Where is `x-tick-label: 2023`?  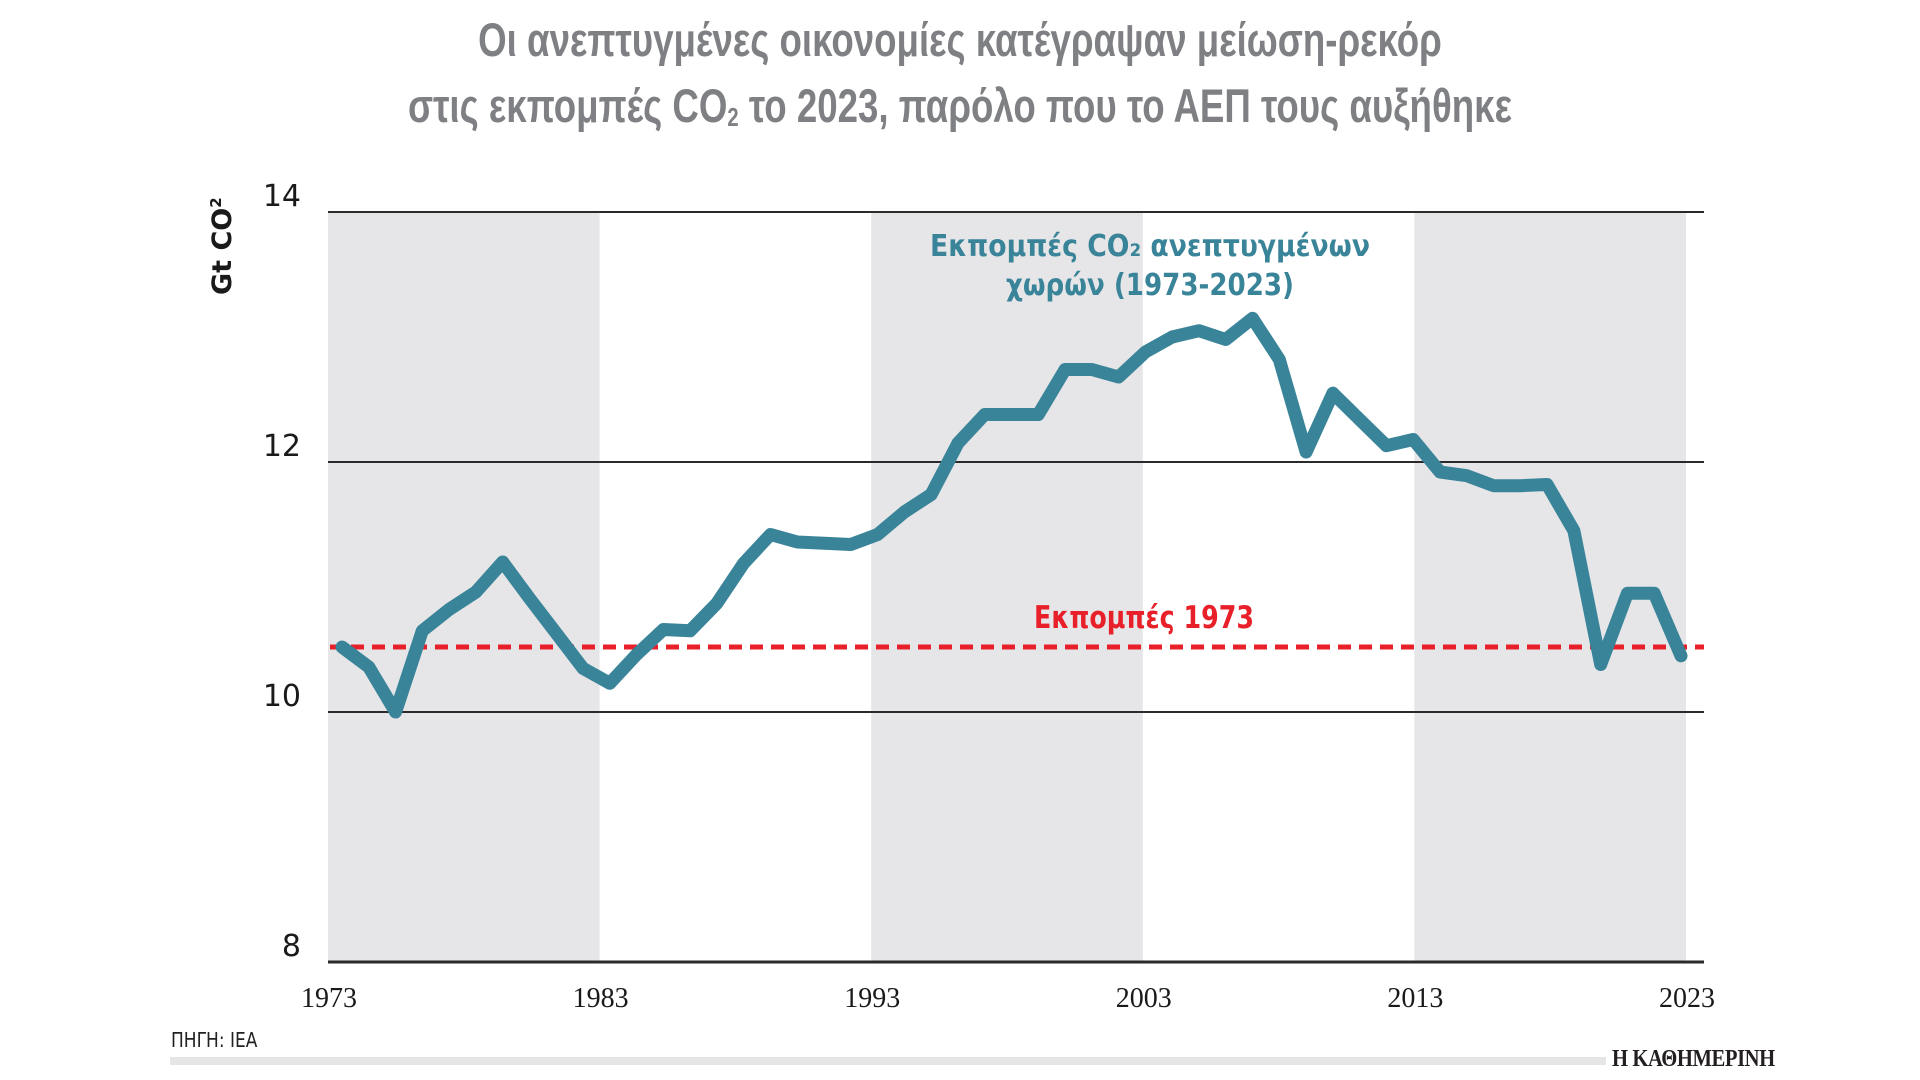 x-tick-label: 2023 is located at coordinates (1687, 998).